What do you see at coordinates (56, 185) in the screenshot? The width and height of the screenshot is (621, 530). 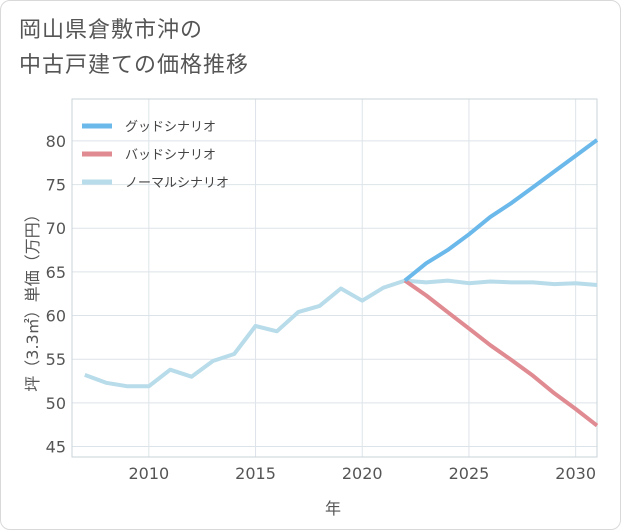 I see `y-tick-label: 75` at bounding box center [56, 185].